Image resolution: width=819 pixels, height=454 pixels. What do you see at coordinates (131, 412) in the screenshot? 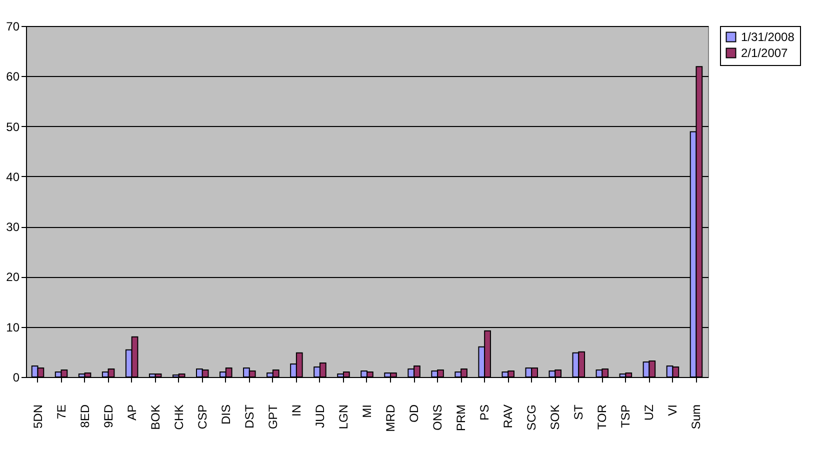
I see `x-tick-label: AP` at bounding box center [131, 412].